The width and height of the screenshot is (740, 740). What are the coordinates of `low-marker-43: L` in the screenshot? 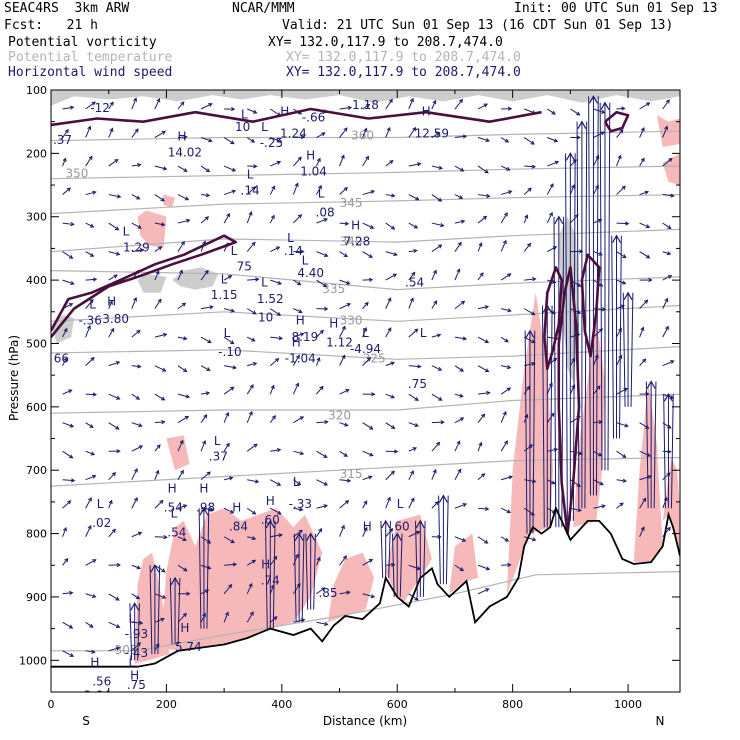 It's located at (244, 115).